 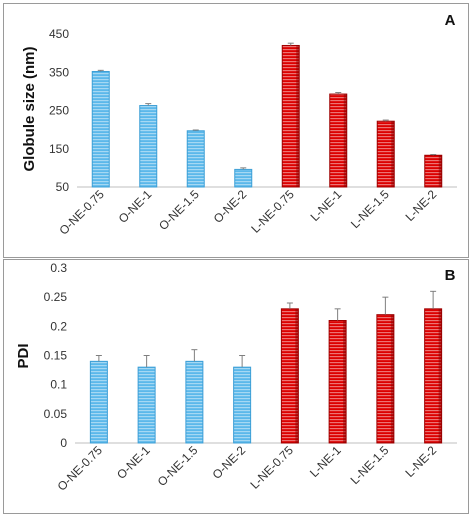 I want to click on y-tick-label: 0.1, so click(x=58, y=385).